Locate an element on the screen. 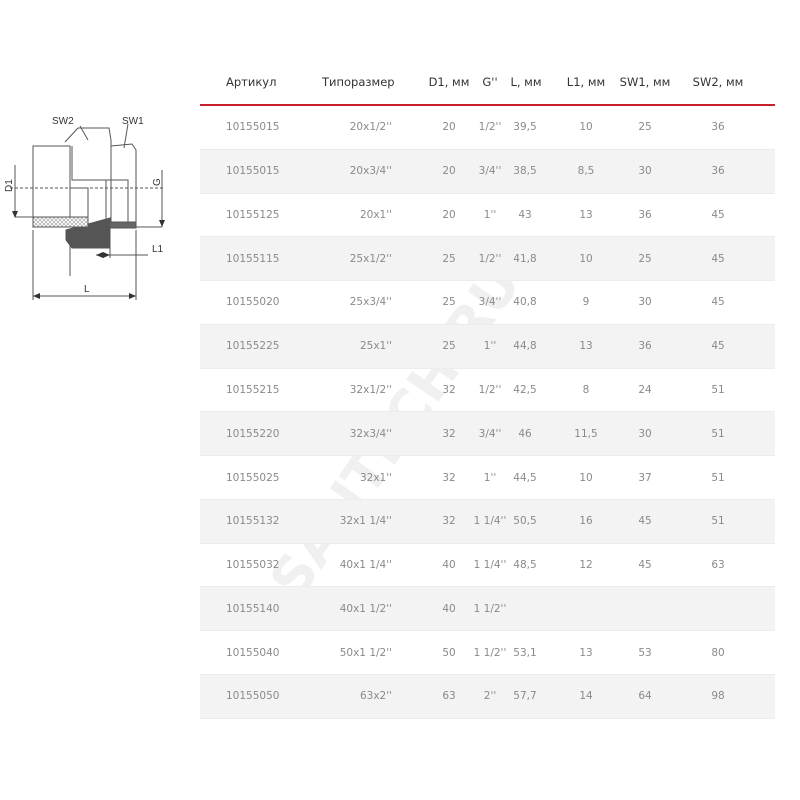 The height and width of the screenshot is (800, 800). cell-l: 42,5 is located at coordinates (525, 389).